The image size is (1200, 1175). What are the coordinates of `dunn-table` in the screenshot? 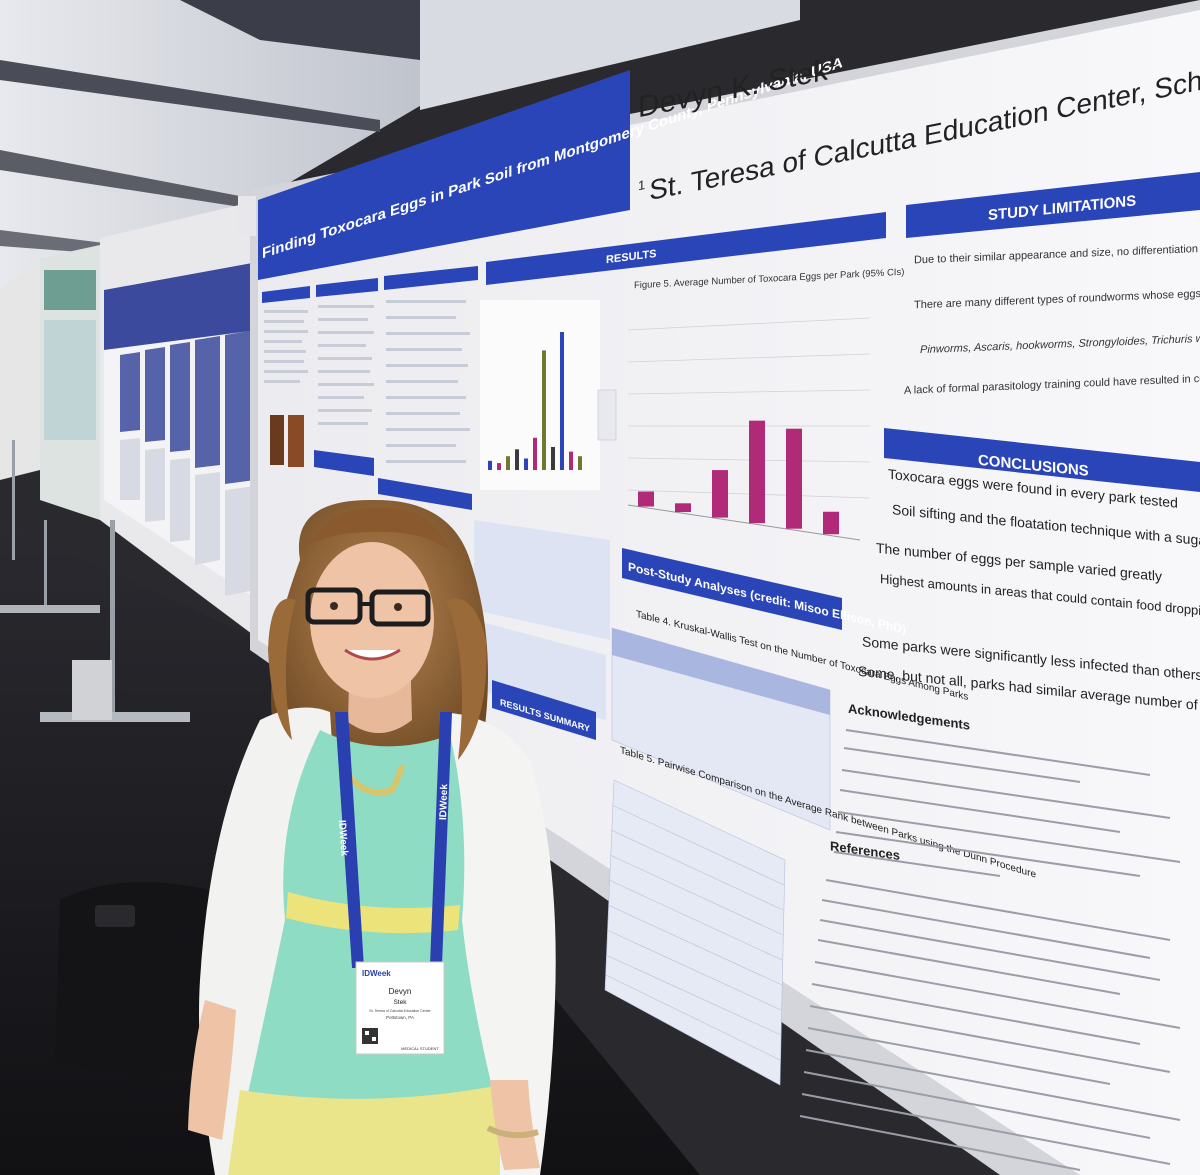 It's located at (695, 932).